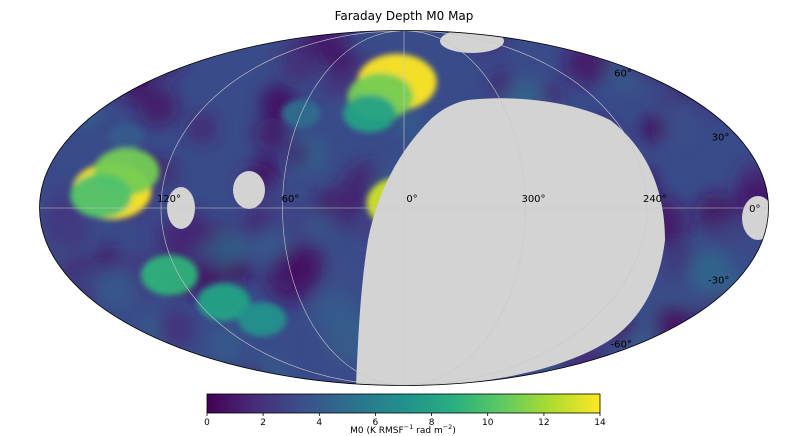 This screenshot has width=793, height=436. I want to click on colorbar-tick-label: 12, so click(543, 423).